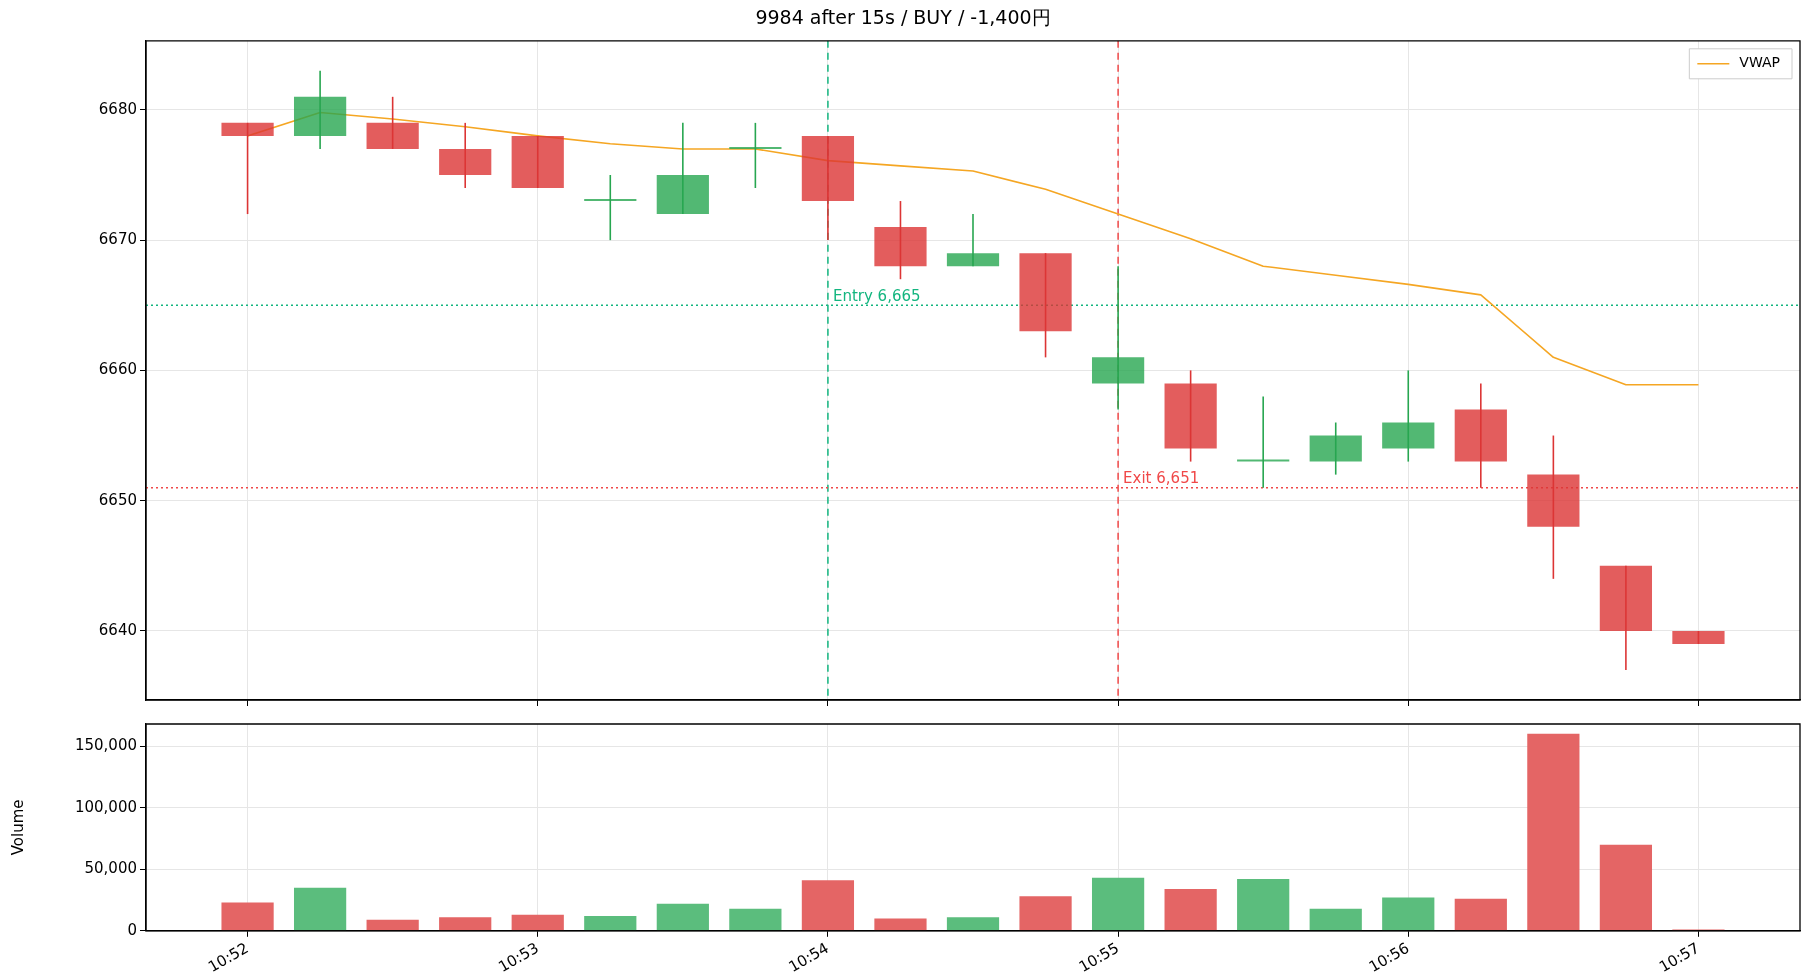 This screenshot has width=1820, height=980. Describe the element at coordinates (110, 868) in the screenshot. I see `y-tick-label: 50,000` at that location.